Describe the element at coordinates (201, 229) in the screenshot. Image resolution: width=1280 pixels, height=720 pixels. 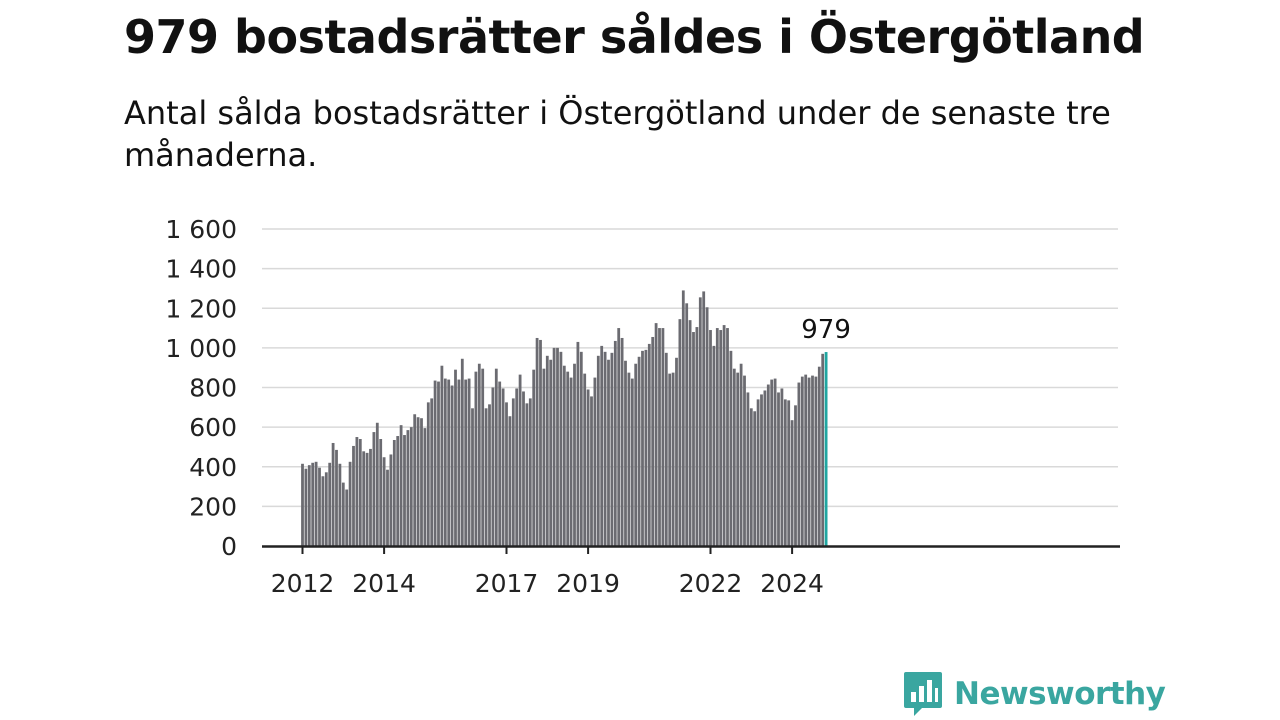
I see `y-tick-label: 1 600` at that location.